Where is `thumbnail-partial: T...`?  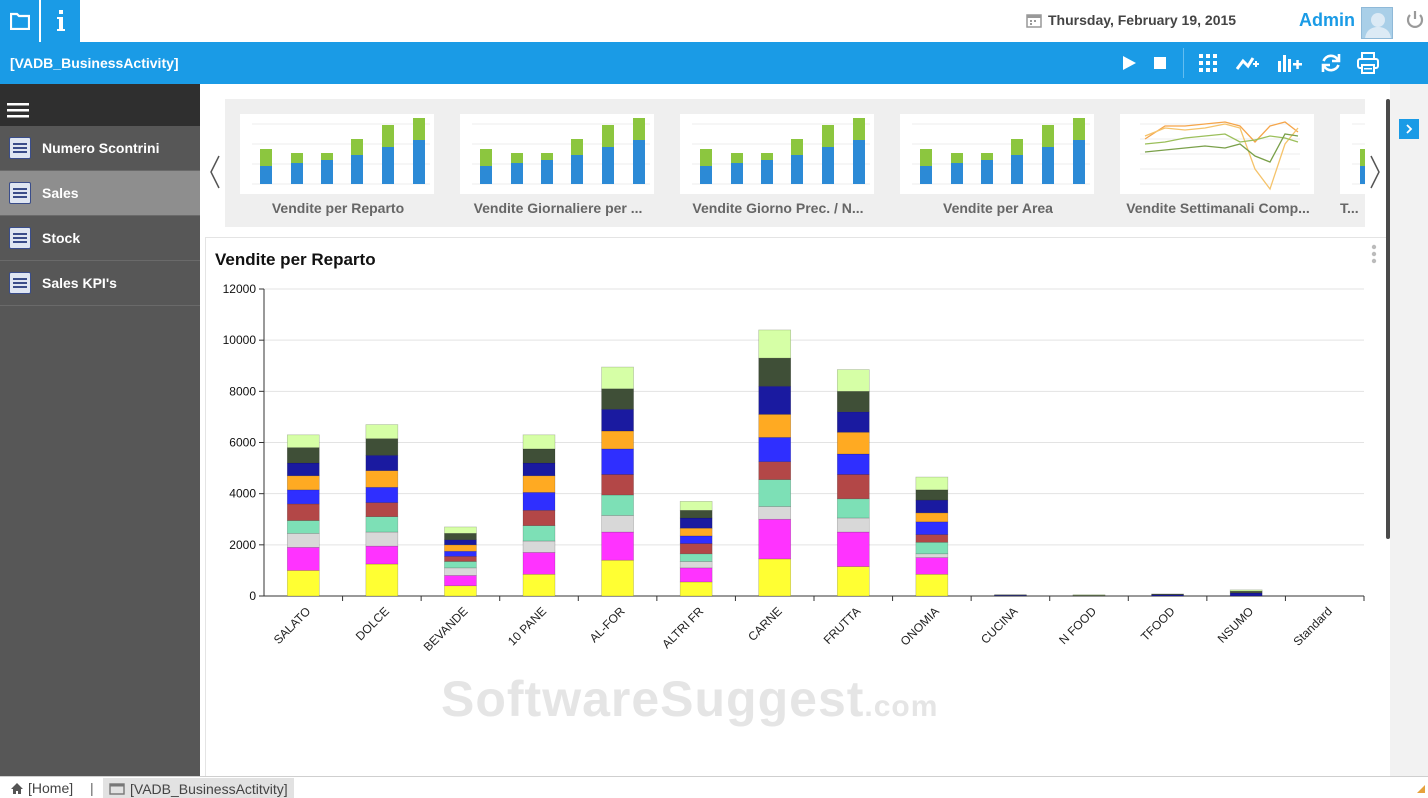 thumbnail-partial: T... is located at coordinates (1352, 165).